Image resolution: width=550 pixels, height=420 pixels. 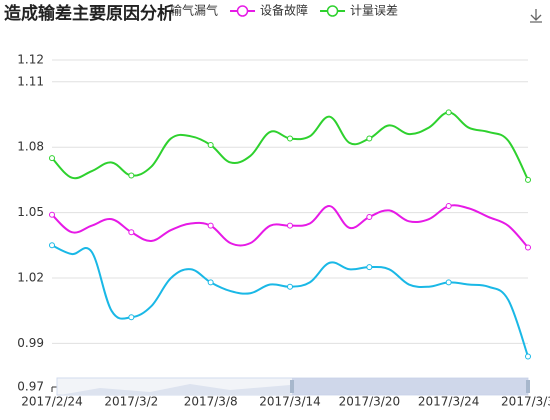 I want to click on y-tick-label: 1.02, so click(x=30, y=278).